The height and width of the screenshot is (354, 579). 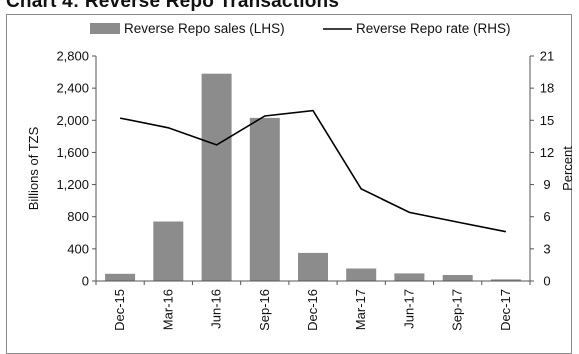 I want to click on x-tick-label: Sep-16, so click(x=264, y=310).